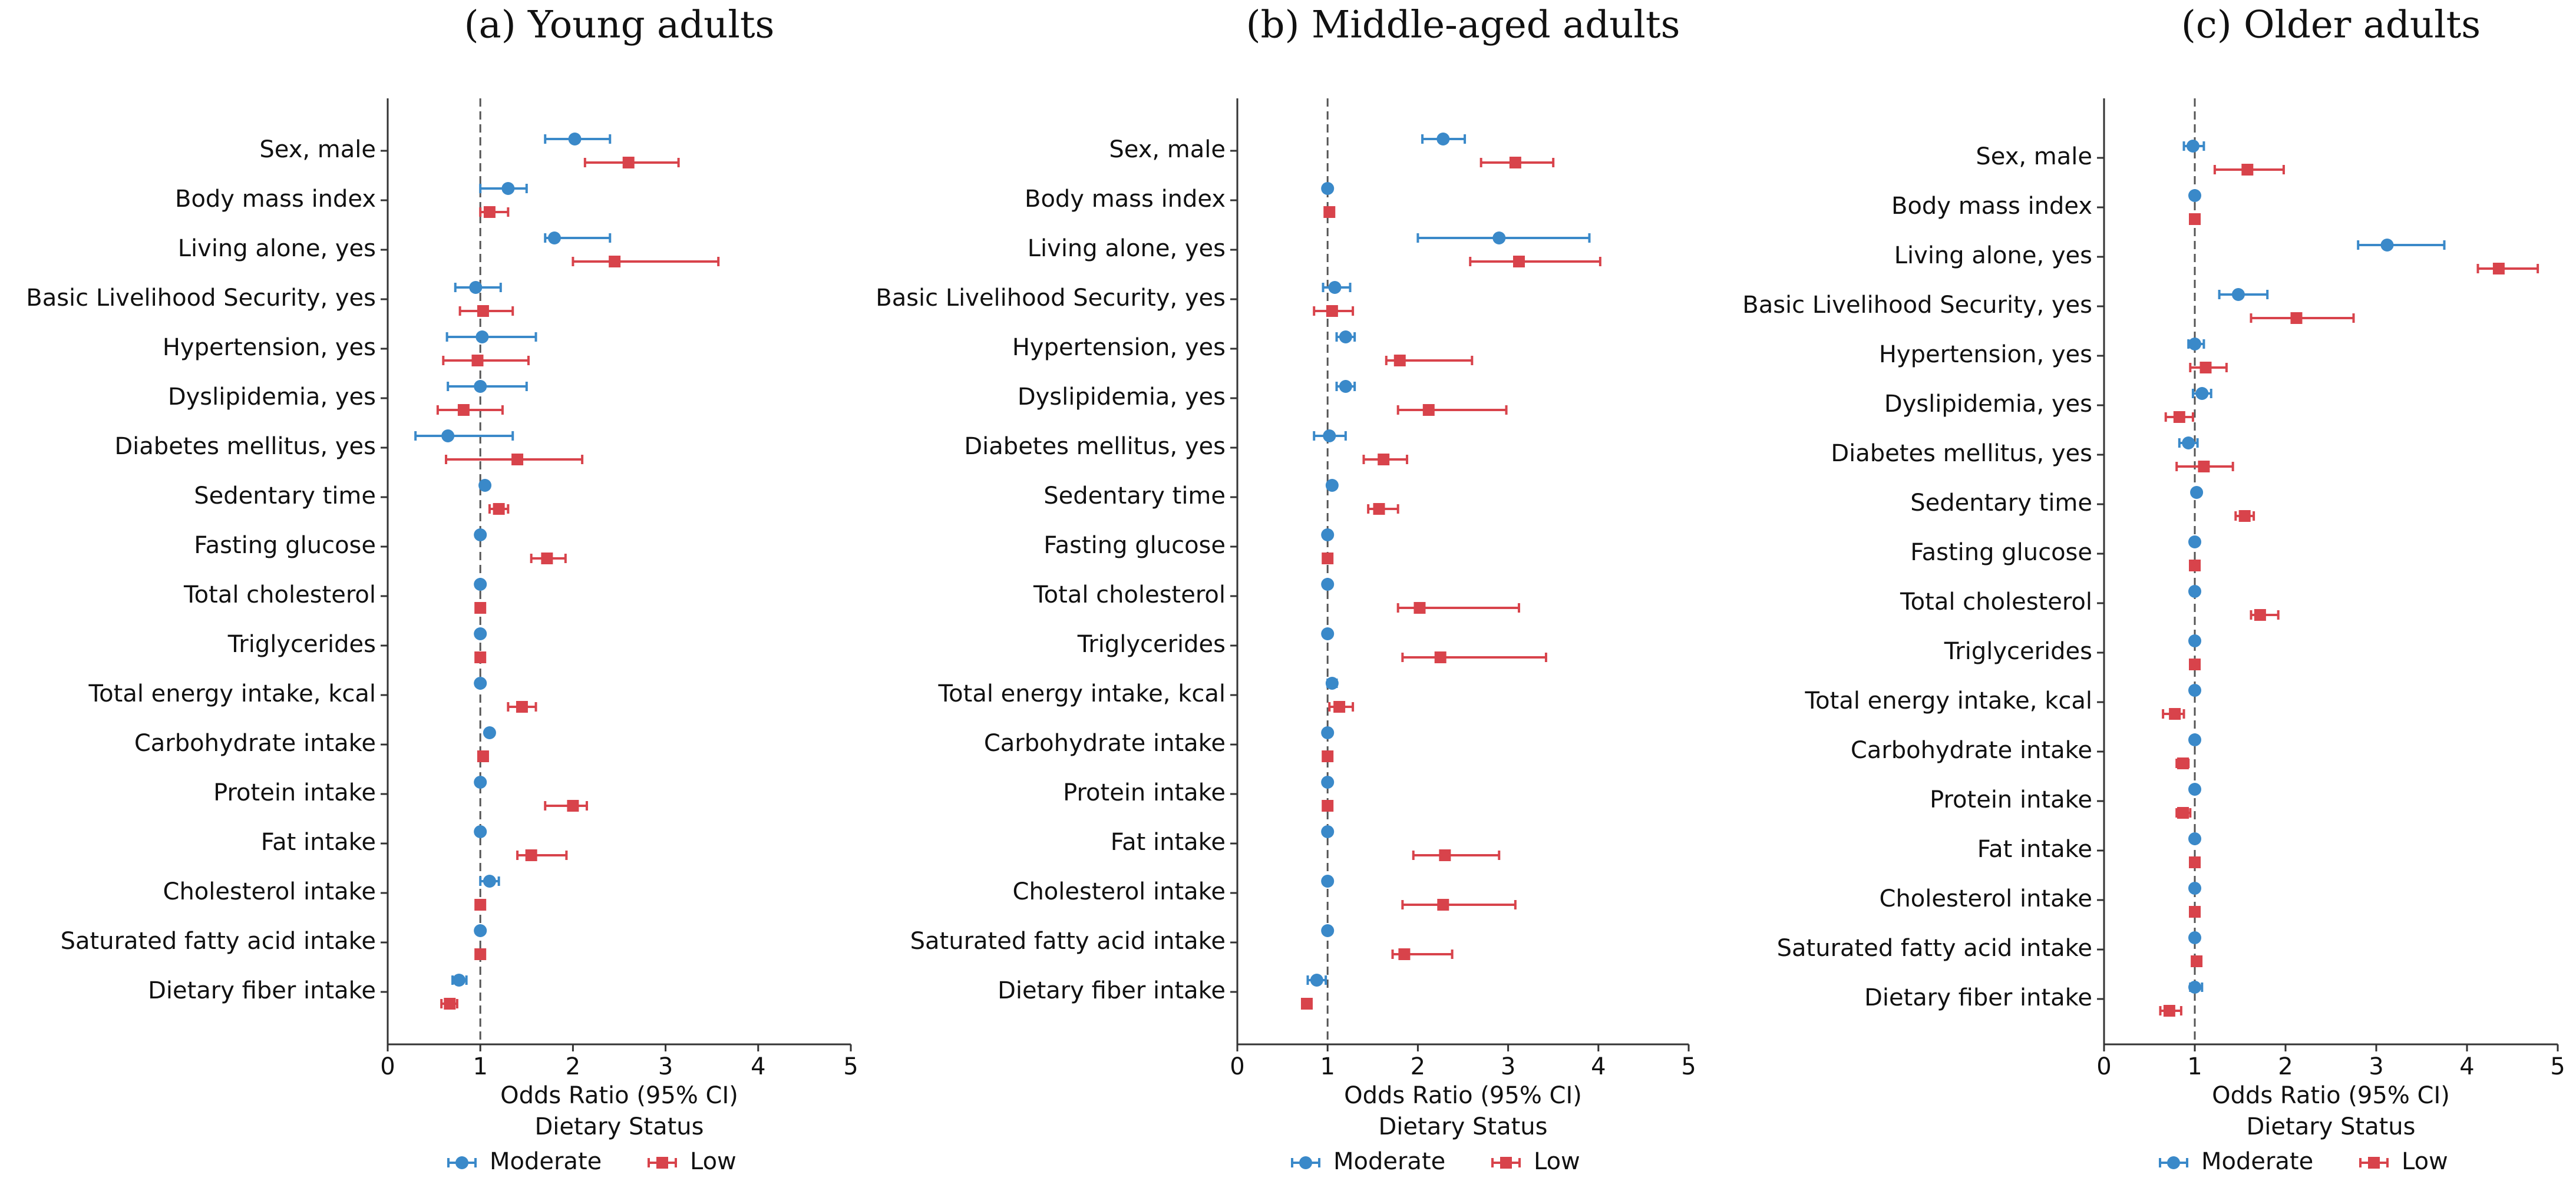 The width and height of the screenshot is (2576, 1181). Describe the element at coordinates (1068, 942) in the screenshot. I see `category-label: Saturated fatty acid intake` at that location.